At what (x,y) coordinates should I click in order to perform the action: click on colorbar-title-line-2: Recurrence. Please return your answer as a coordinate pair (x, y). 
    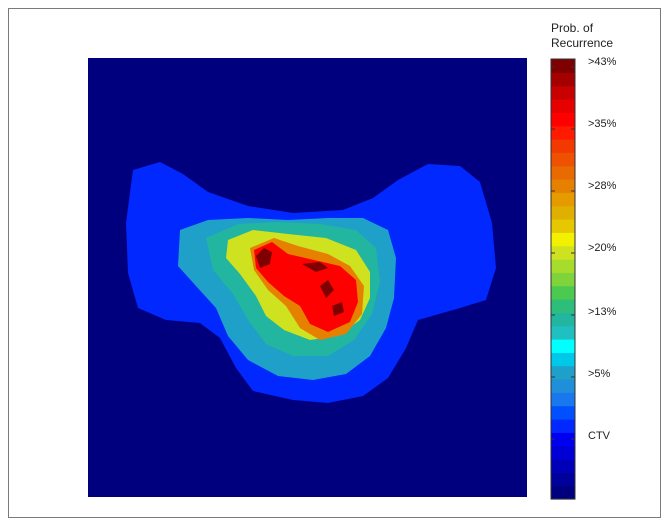
    Looking at the image, I should click on (582, 43).